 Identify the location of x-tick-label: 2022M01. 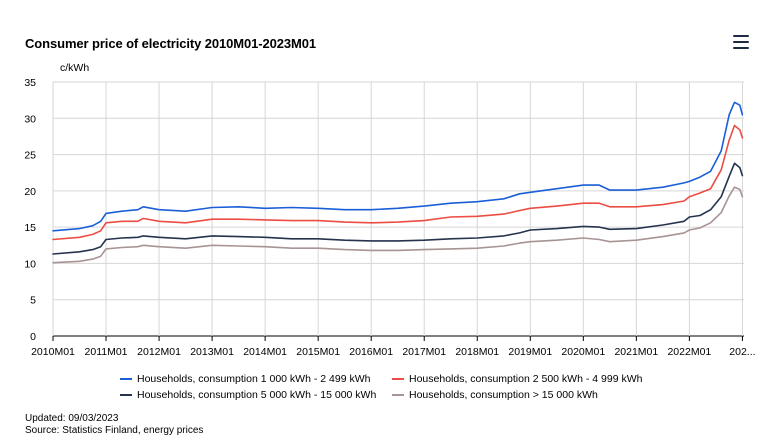
(689, 352).